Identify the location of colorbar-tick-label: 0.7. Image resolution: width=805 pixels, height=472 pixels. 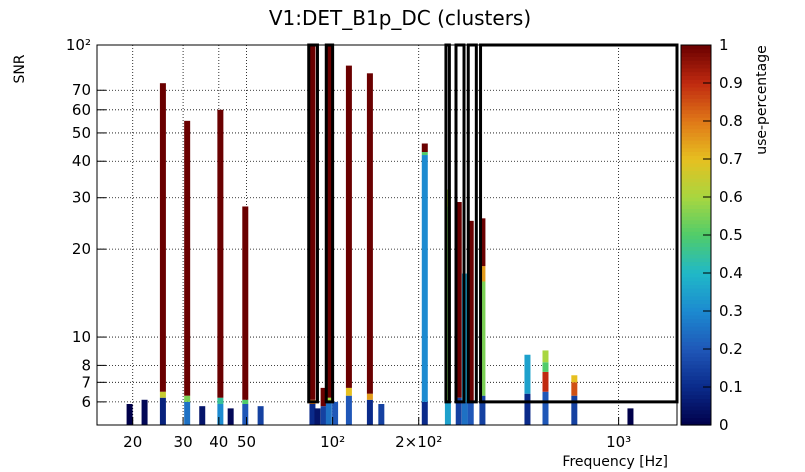
(731, 159).